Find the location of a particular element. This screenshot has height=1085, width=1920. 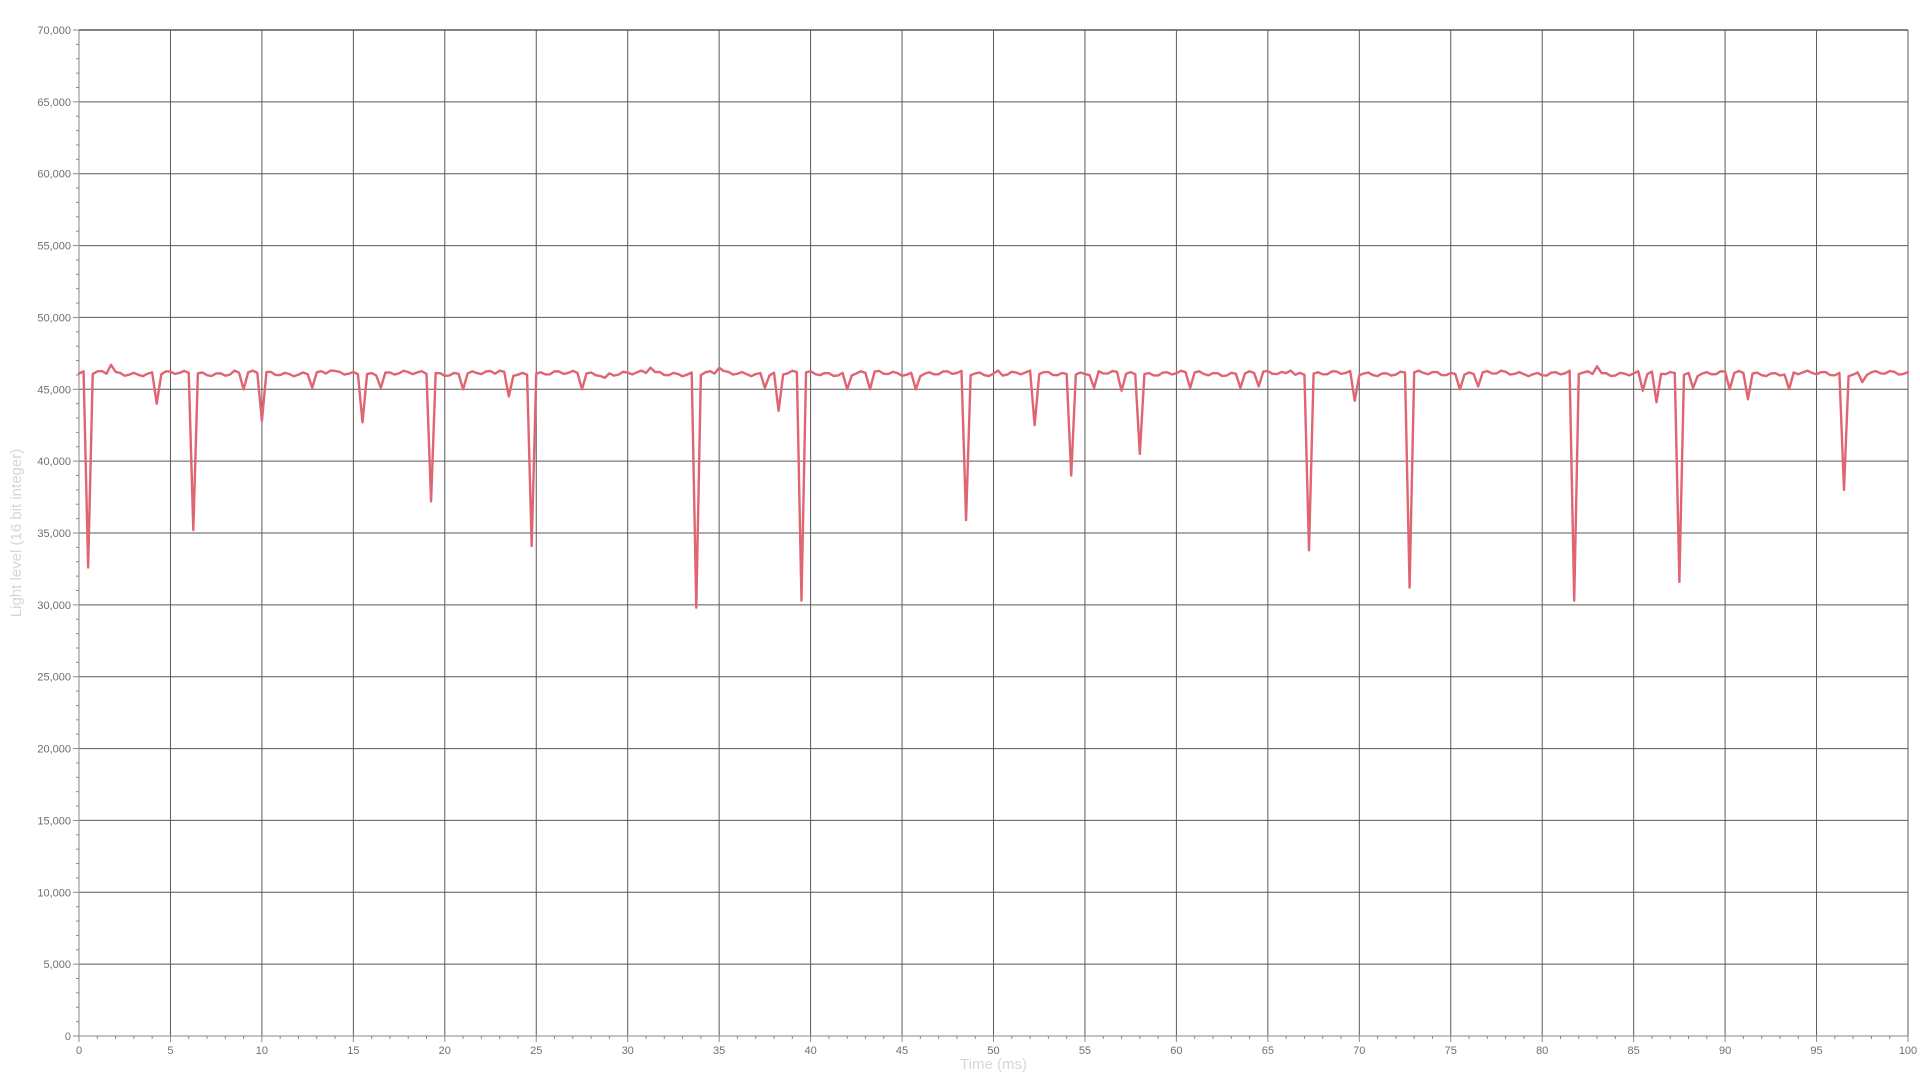

y-tick-label: 5,000 is located at coordinates (57, 965).